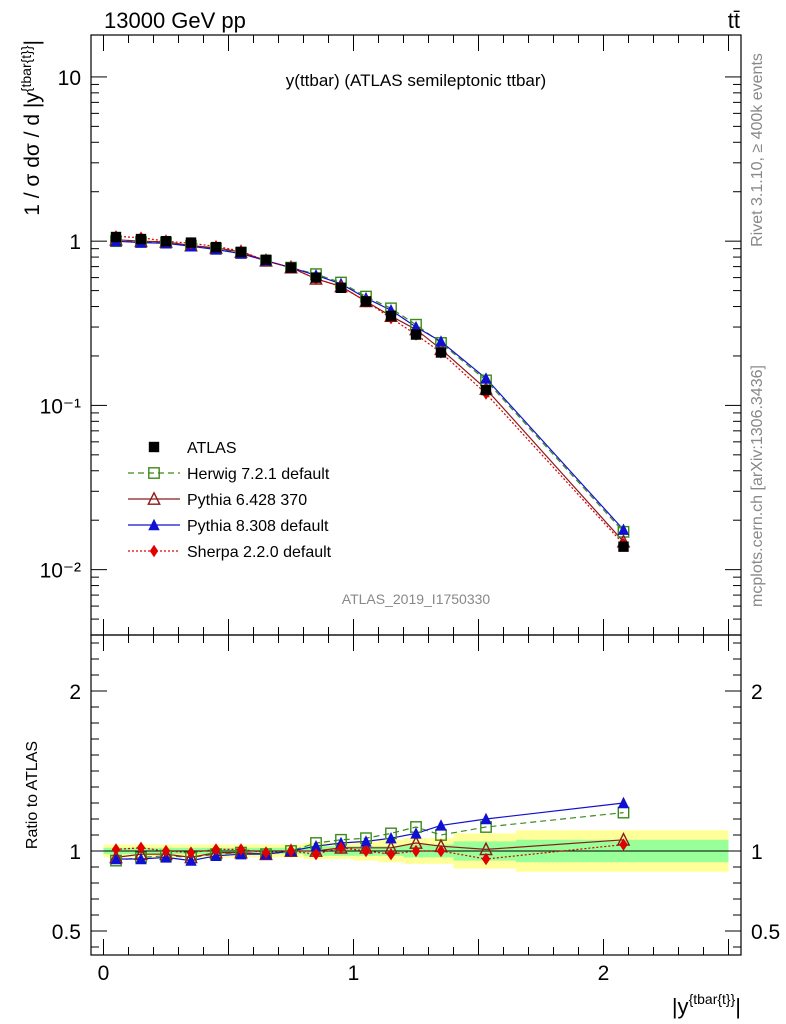 Image resolution: width=786 pixels, height=1024 pixels. What do you see at coordinates (212, 448) in the screenshot?
I see `legend-label-atlas: ATLAS` at bounding box center [212, 448].